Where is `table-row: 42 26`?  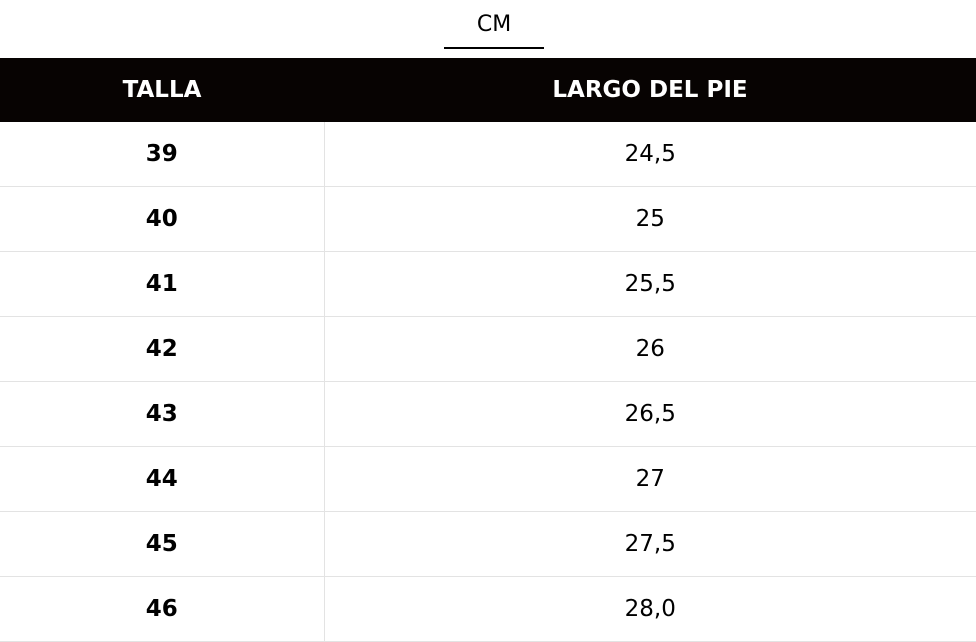
table-row: 42 26 is located at coordinates (488, 349).